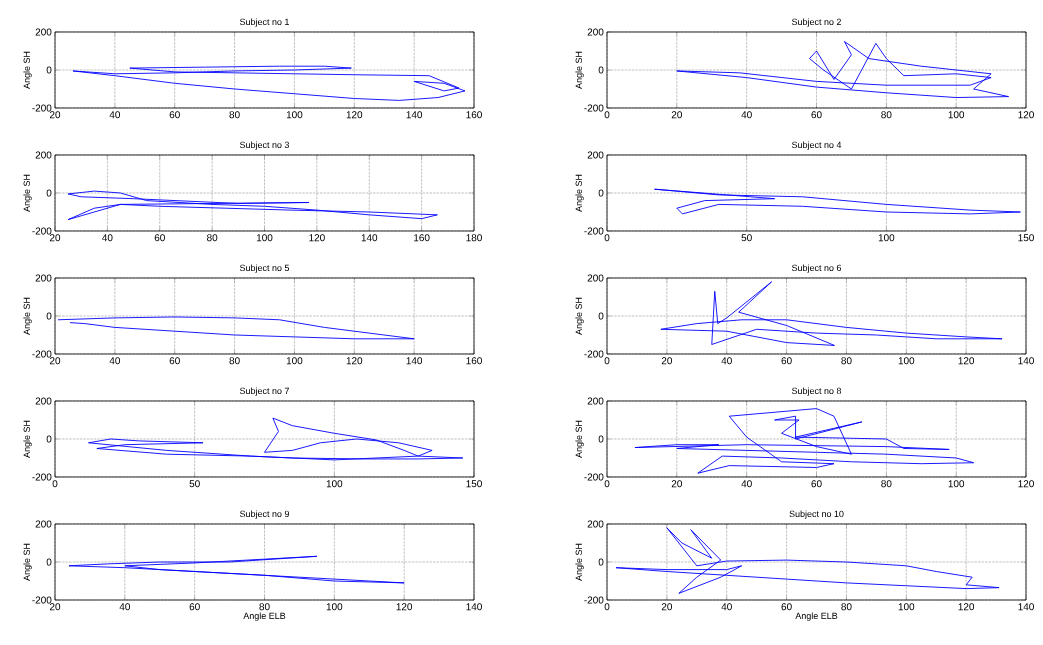  What do you see at coordinates (264, 145) in the screenshot?
I see `chart-title: Subject no 3` at bounding box center [264, 145].